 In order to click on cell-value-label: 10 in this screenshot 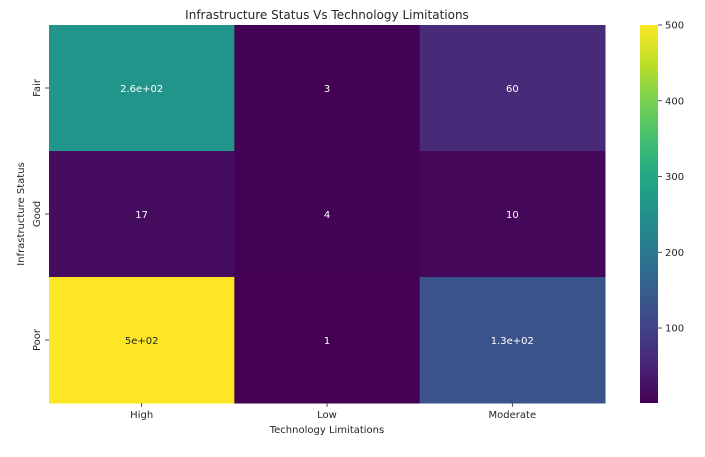, I will do `click(512, 215)`.